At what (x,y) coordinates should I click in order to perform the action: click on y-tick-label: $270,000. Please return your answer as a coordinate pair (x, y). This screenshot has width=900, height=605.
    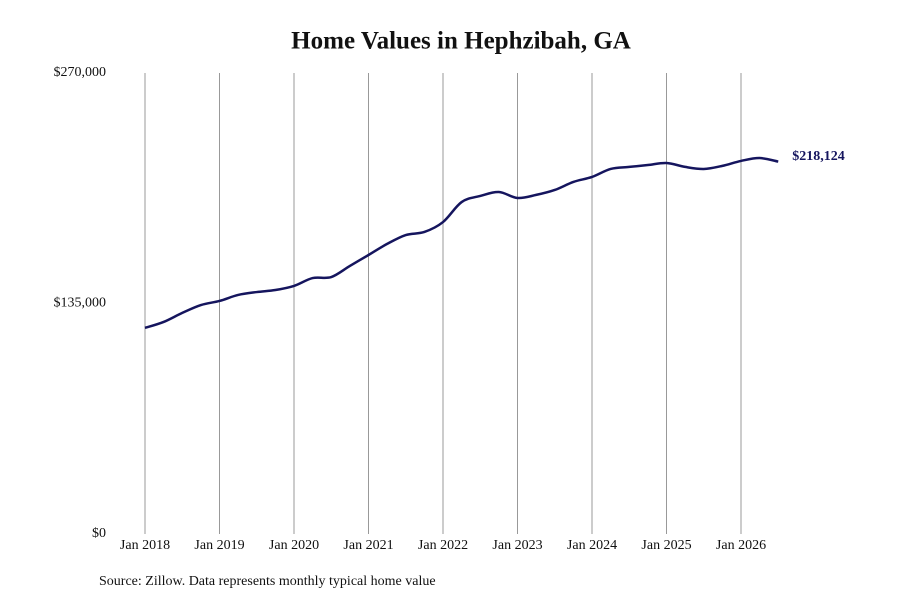
    Looking at the image, I should click on (80, 72).